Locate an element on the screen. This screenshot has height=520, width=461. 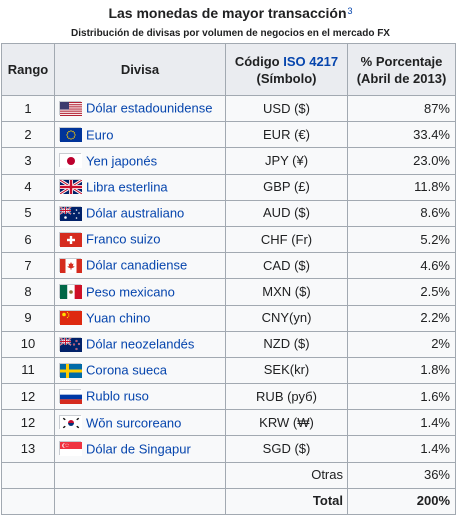
total-row: Total 200% is located at coordinates (228, 501).